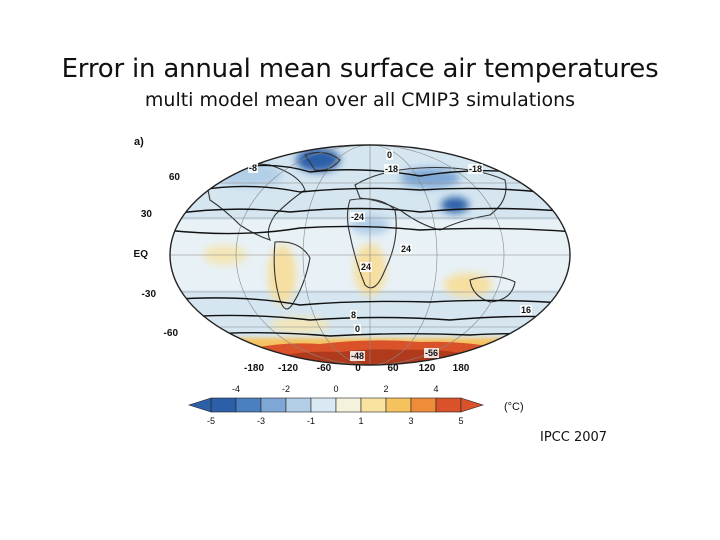  Describe the element at coordinates (514, 407) in the screenshot. I see `colorbar-unit: (°C)` at that location.